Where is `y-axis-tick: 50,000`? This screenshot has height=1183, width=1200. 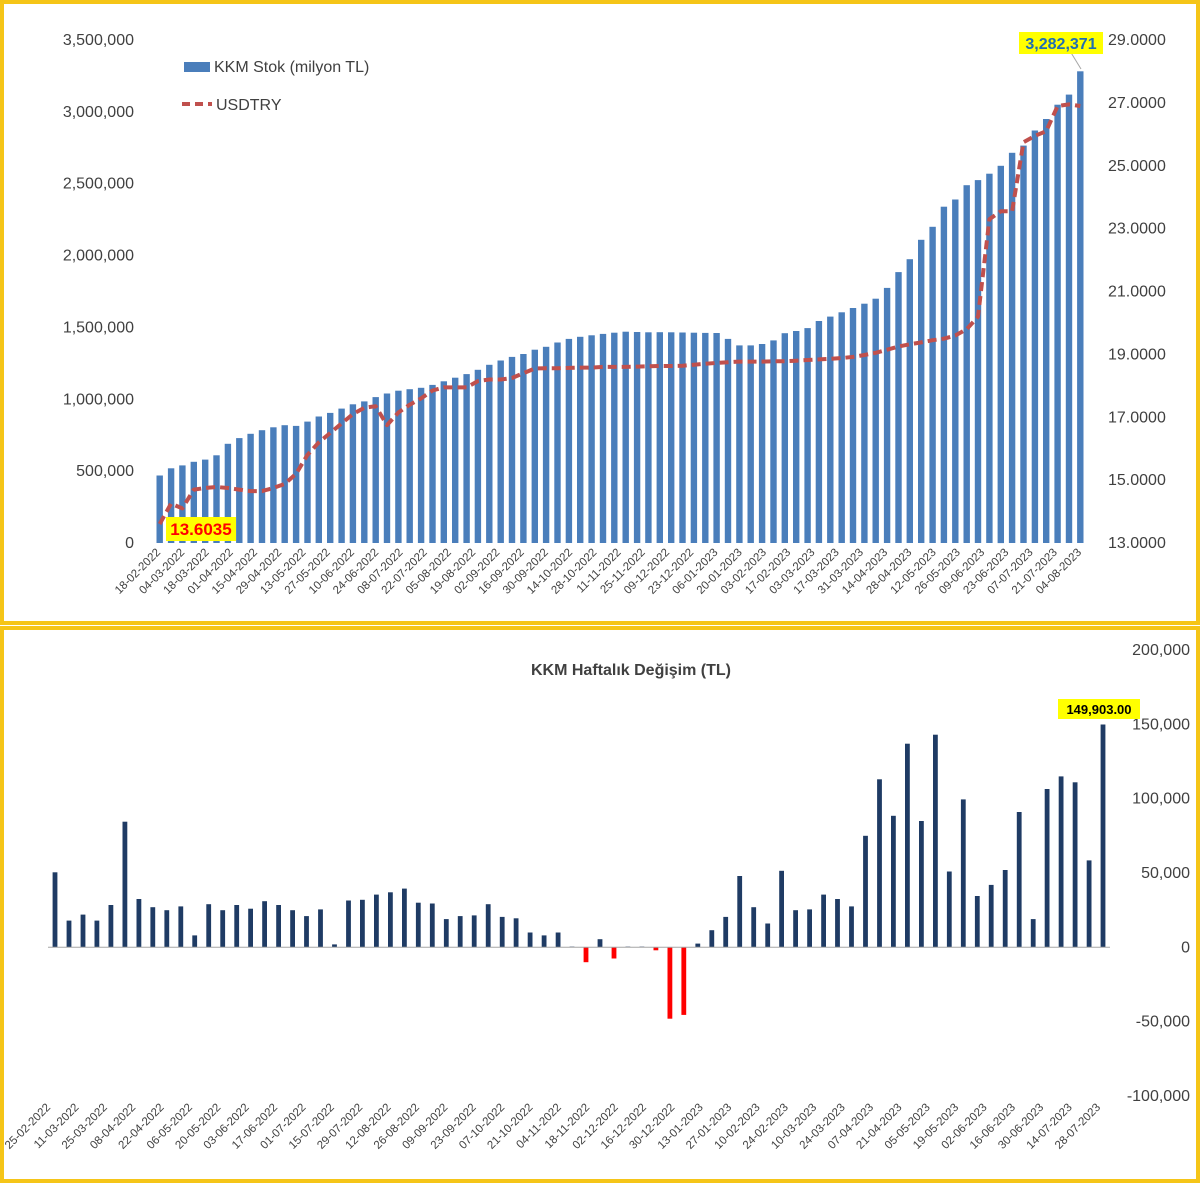 y-axis-tick: 50,000 is located at coordinates (1165, 873).